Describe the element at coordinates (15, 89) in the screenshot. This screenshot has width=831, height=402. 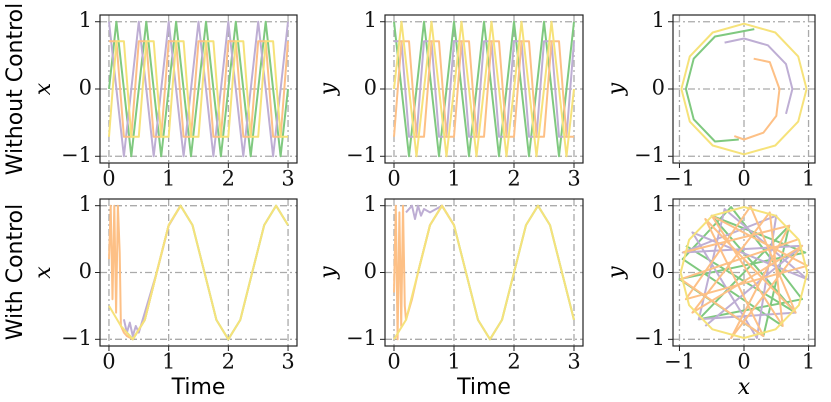
I see `row-label: Without Control` at that location.